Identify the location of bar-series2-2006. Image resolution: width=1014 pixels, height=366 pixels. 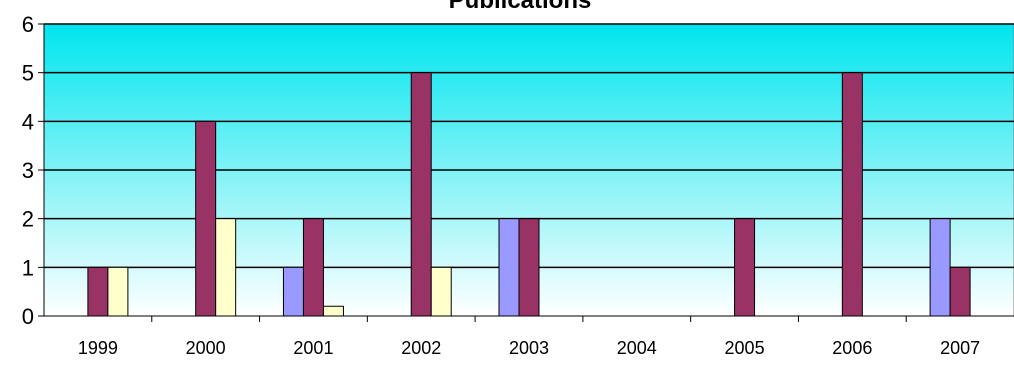
(852, 194).